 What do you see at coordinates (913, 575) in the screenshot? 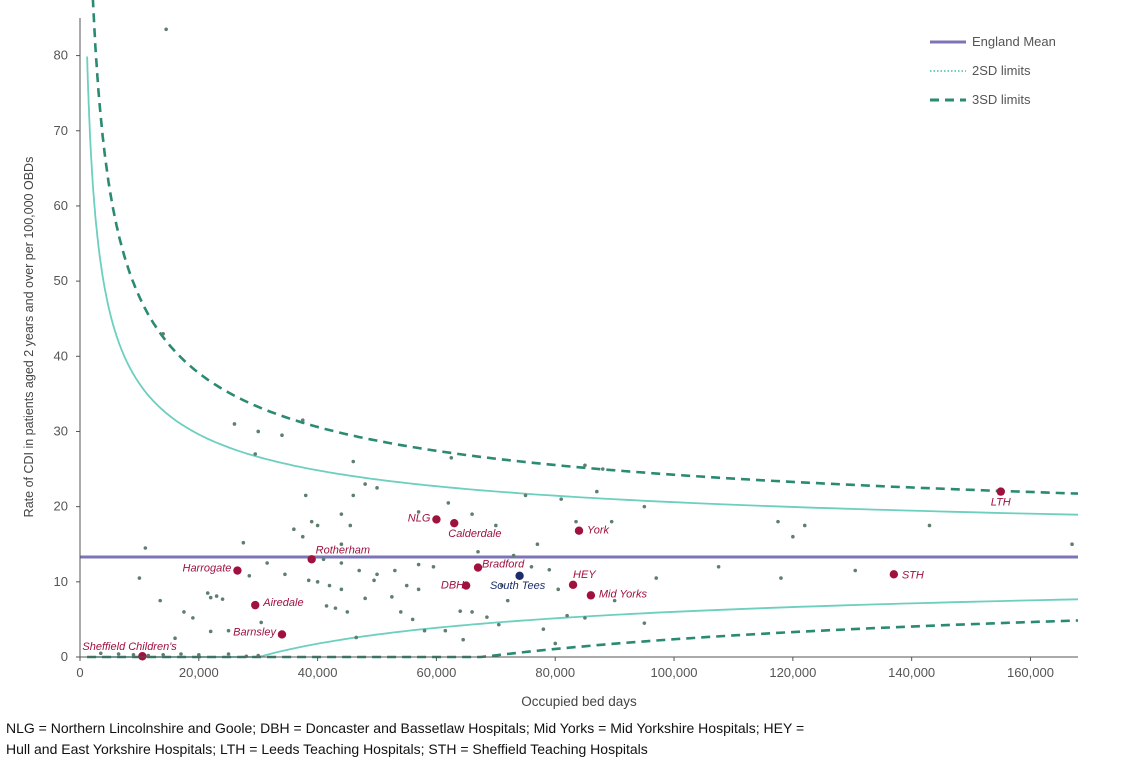
I see `point-label: STH` at bounding box center [913, 575].